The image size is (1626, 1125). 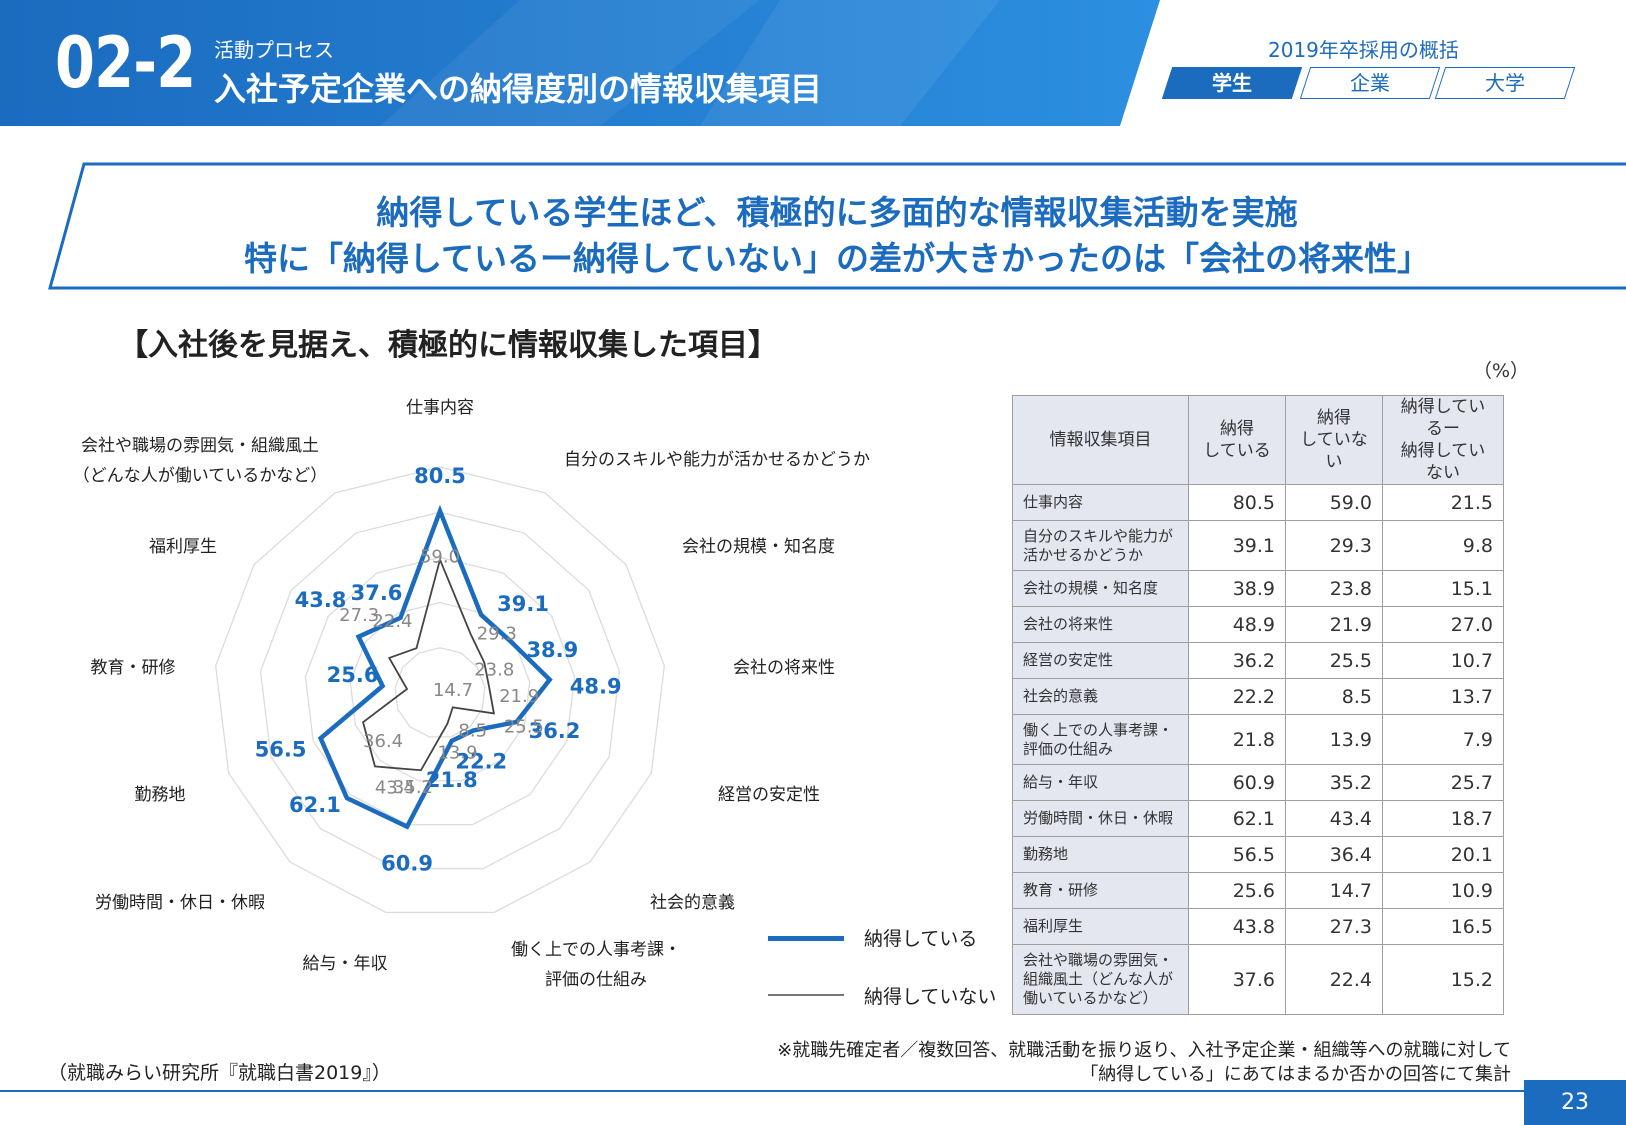 What do you see at coordinates (1443, 926) in the screenshot?
I see `table-cell-difference: 16.5` at bounding box center [1443, 926].